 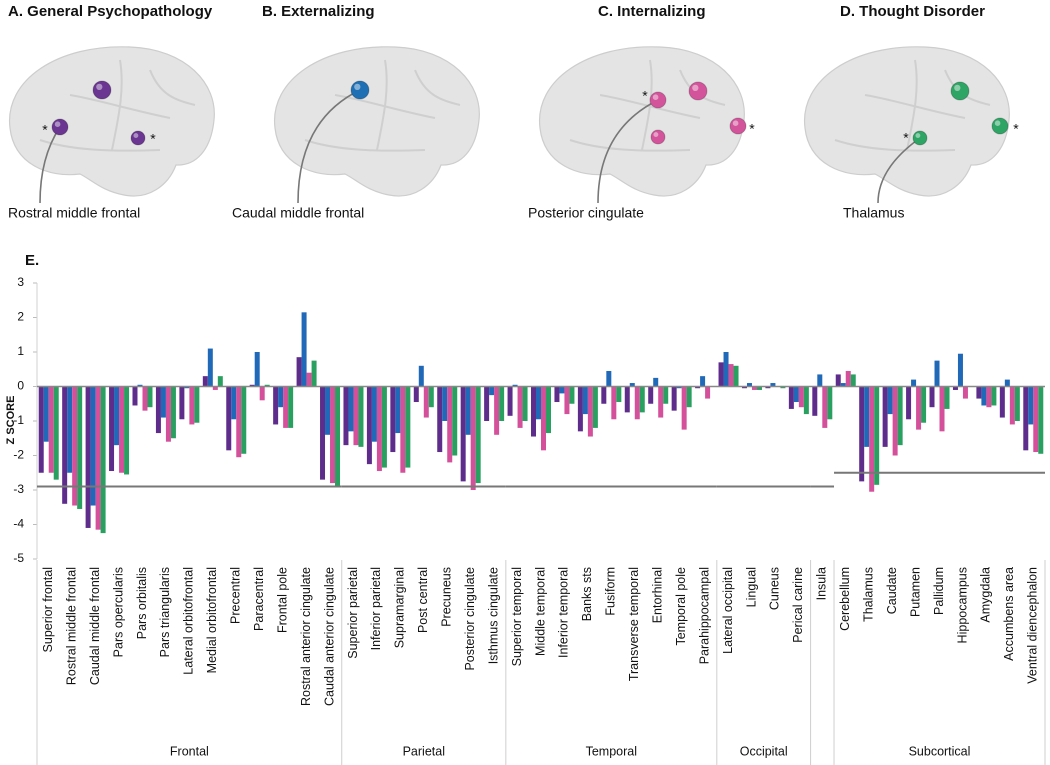 What do you see at coordinates (306, 636) in the screenshot?
I see `x-tick-label: Rostral anterior cingulate` at bounding box center [306, 636].